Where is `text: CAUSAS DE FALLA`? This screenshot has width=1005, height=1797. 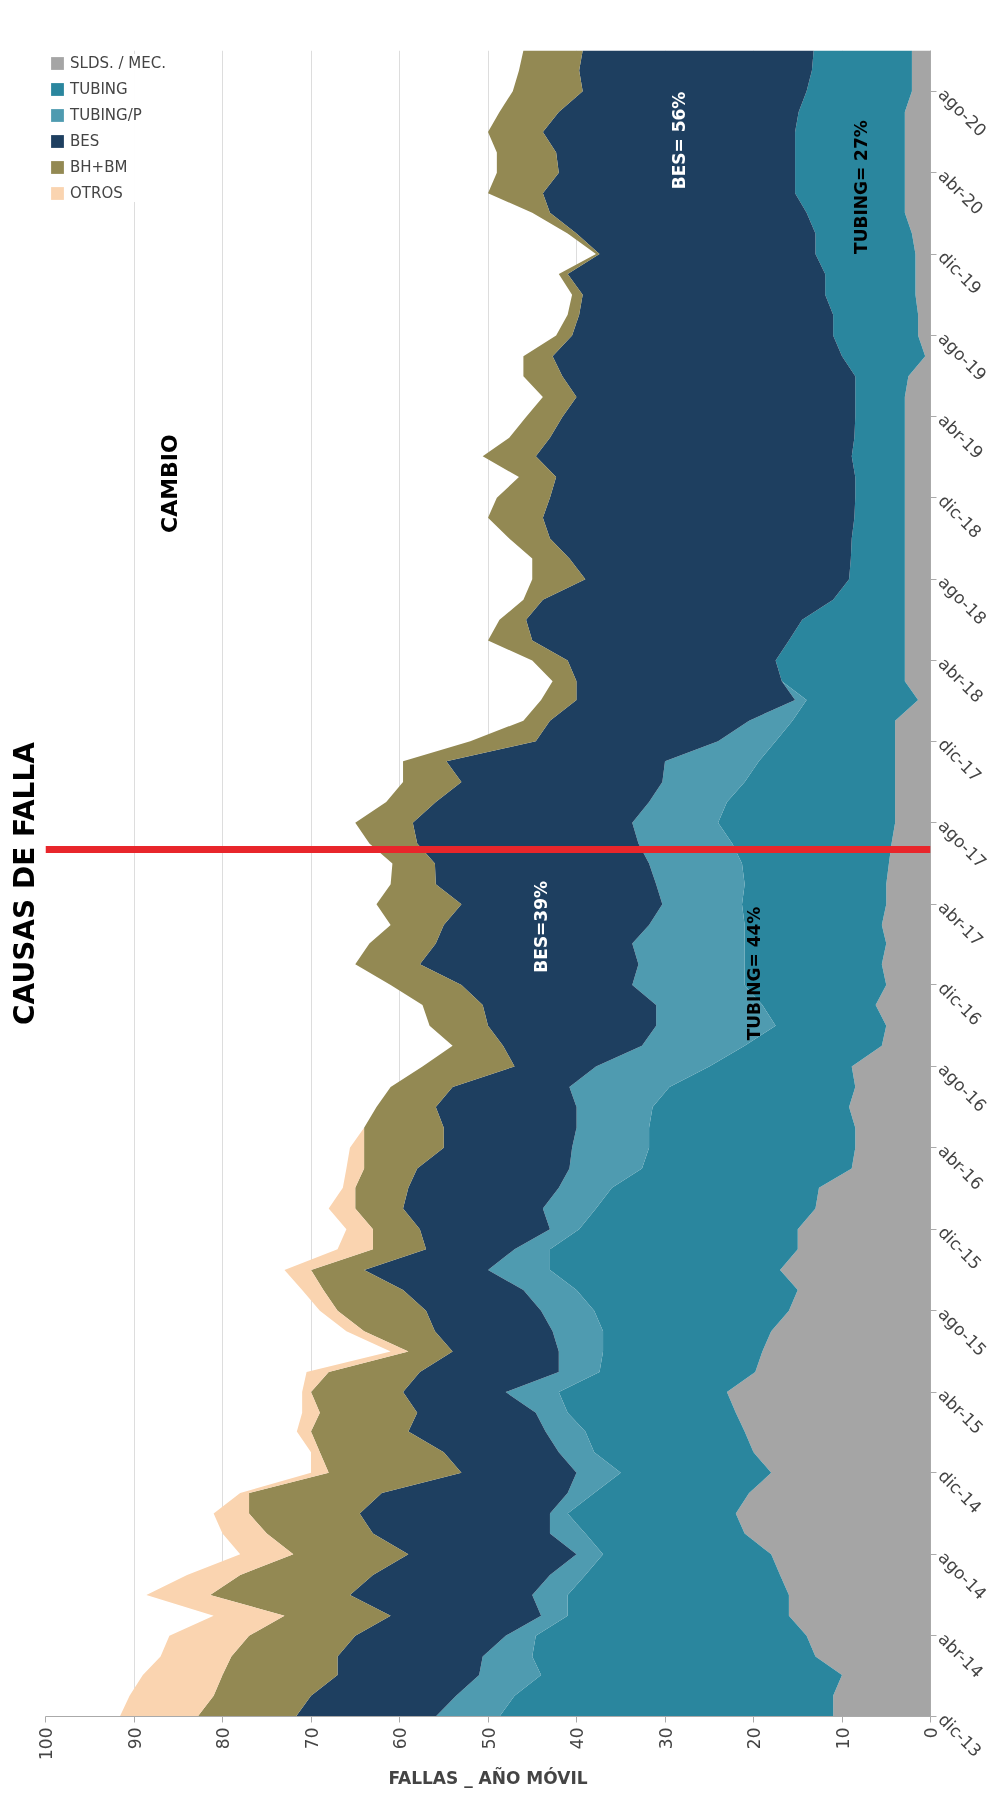
text: CAUSAS DE FALLA is located at coordinates (24, 883).